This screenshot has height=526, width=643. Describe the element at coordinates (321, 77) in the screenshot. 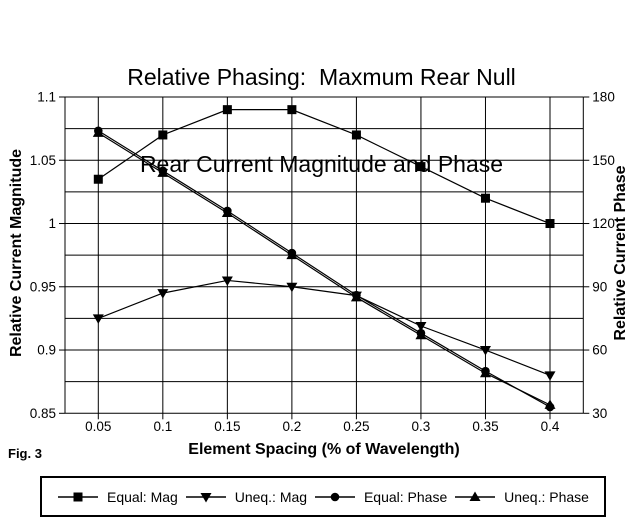

I see `chart-title-line1: Relative Phasing: Maxmum Rear Null` at that location.